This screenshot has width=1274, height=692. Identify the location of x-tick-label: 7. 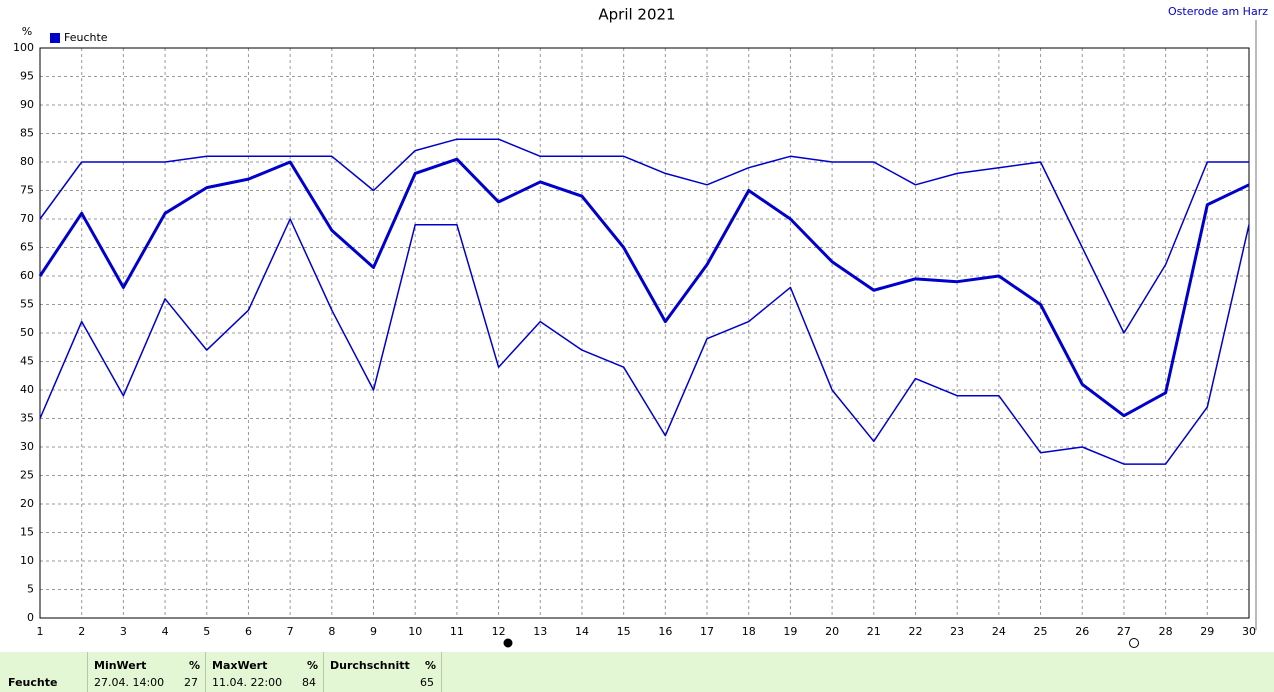
(290, 631).